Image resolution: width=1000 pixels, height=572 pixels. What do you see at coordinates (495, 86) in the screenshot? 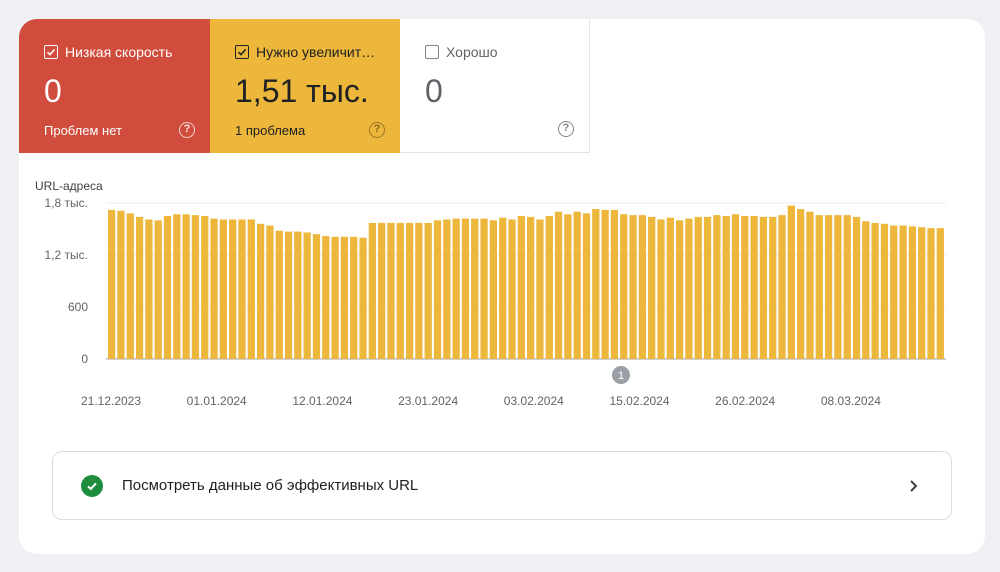
I see `tile-good: Хорошо 0 ?` at bounding box center [495, 86].